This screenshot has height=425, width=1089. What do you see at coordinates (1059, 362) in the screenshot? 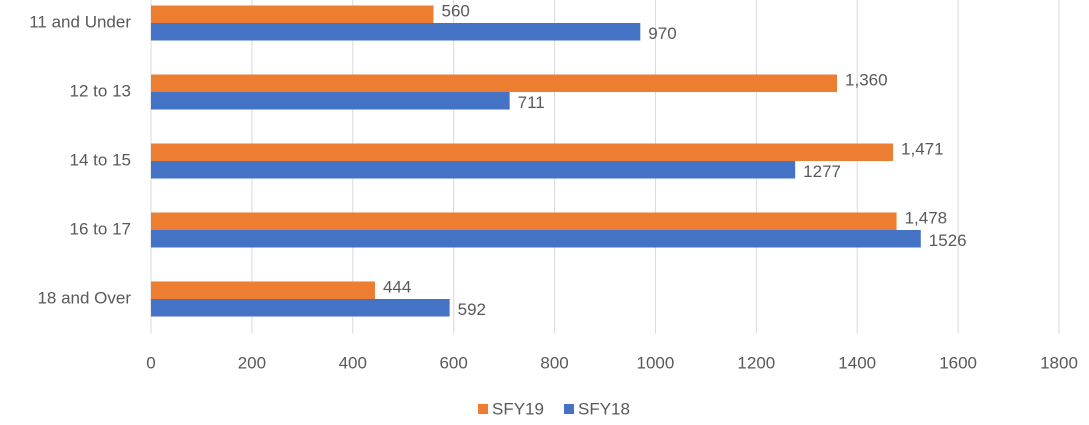
I see `x-tick-label: 1800` at bounding box center [1059, 362].